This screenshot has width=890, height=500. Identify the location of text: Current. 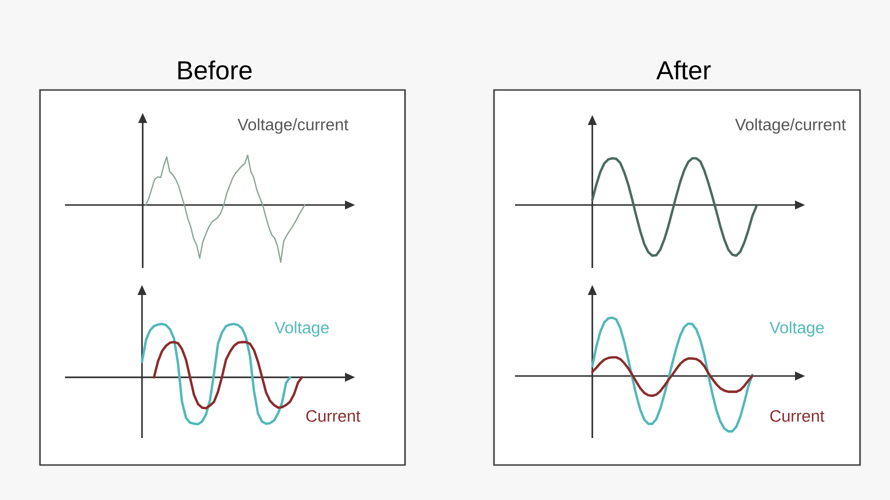
(797, 416).